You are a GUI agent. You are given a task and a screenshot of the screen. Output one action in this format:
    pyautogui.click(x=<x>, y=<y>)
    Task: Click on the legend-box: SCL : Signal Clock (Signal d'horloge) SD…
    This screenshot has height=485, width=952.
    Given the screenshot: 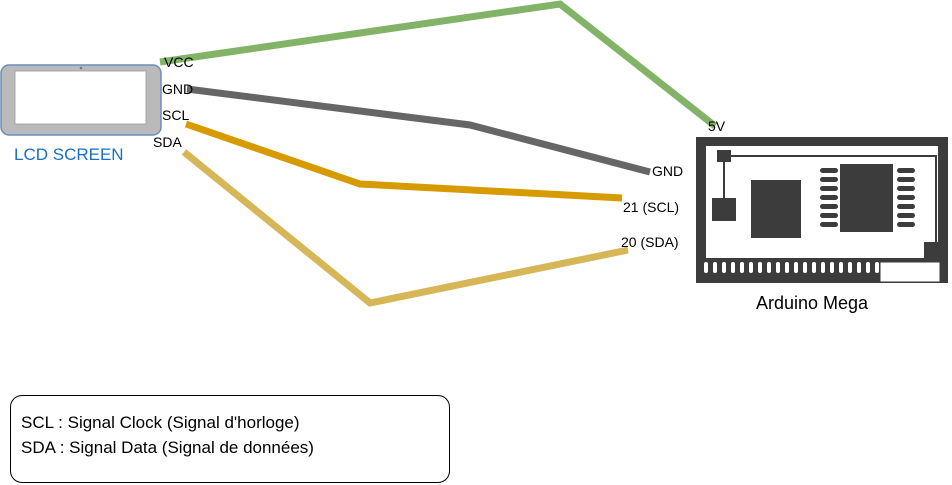 What is the action you would take?
    pyautogui.click(x=230, y=439)
    